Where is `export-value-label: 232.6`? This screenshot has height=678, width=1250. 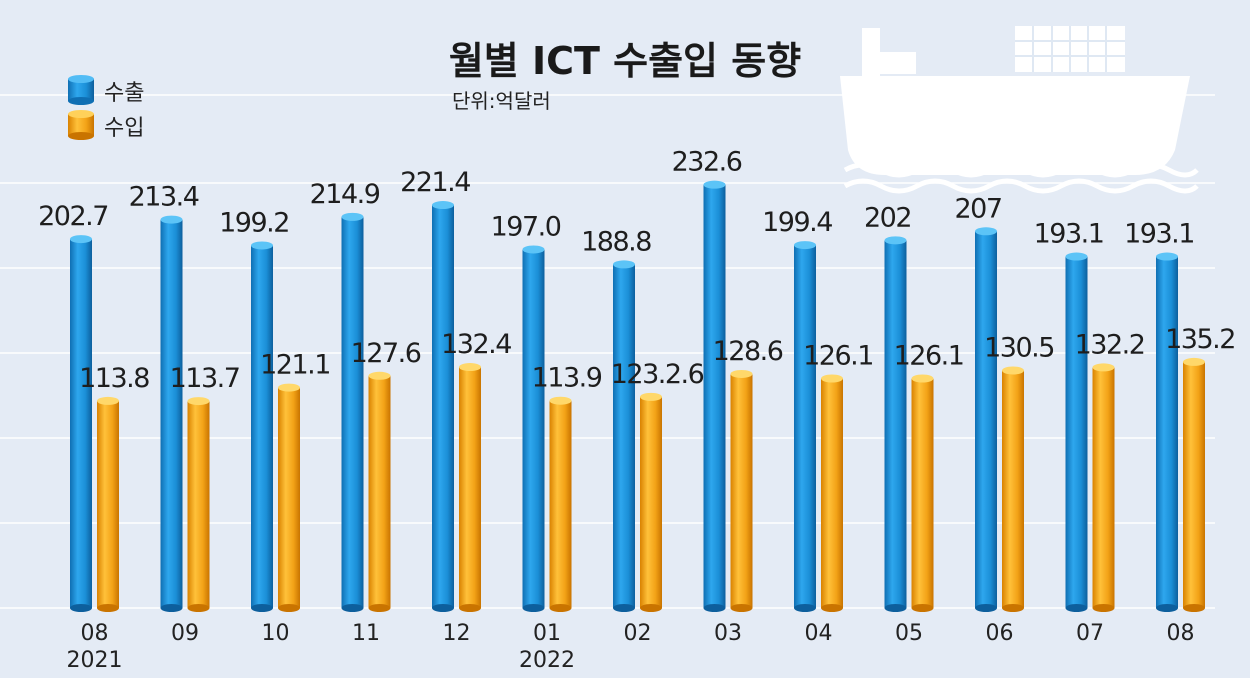
export-value-label: 232.6 is located at coordinates (707, 162).